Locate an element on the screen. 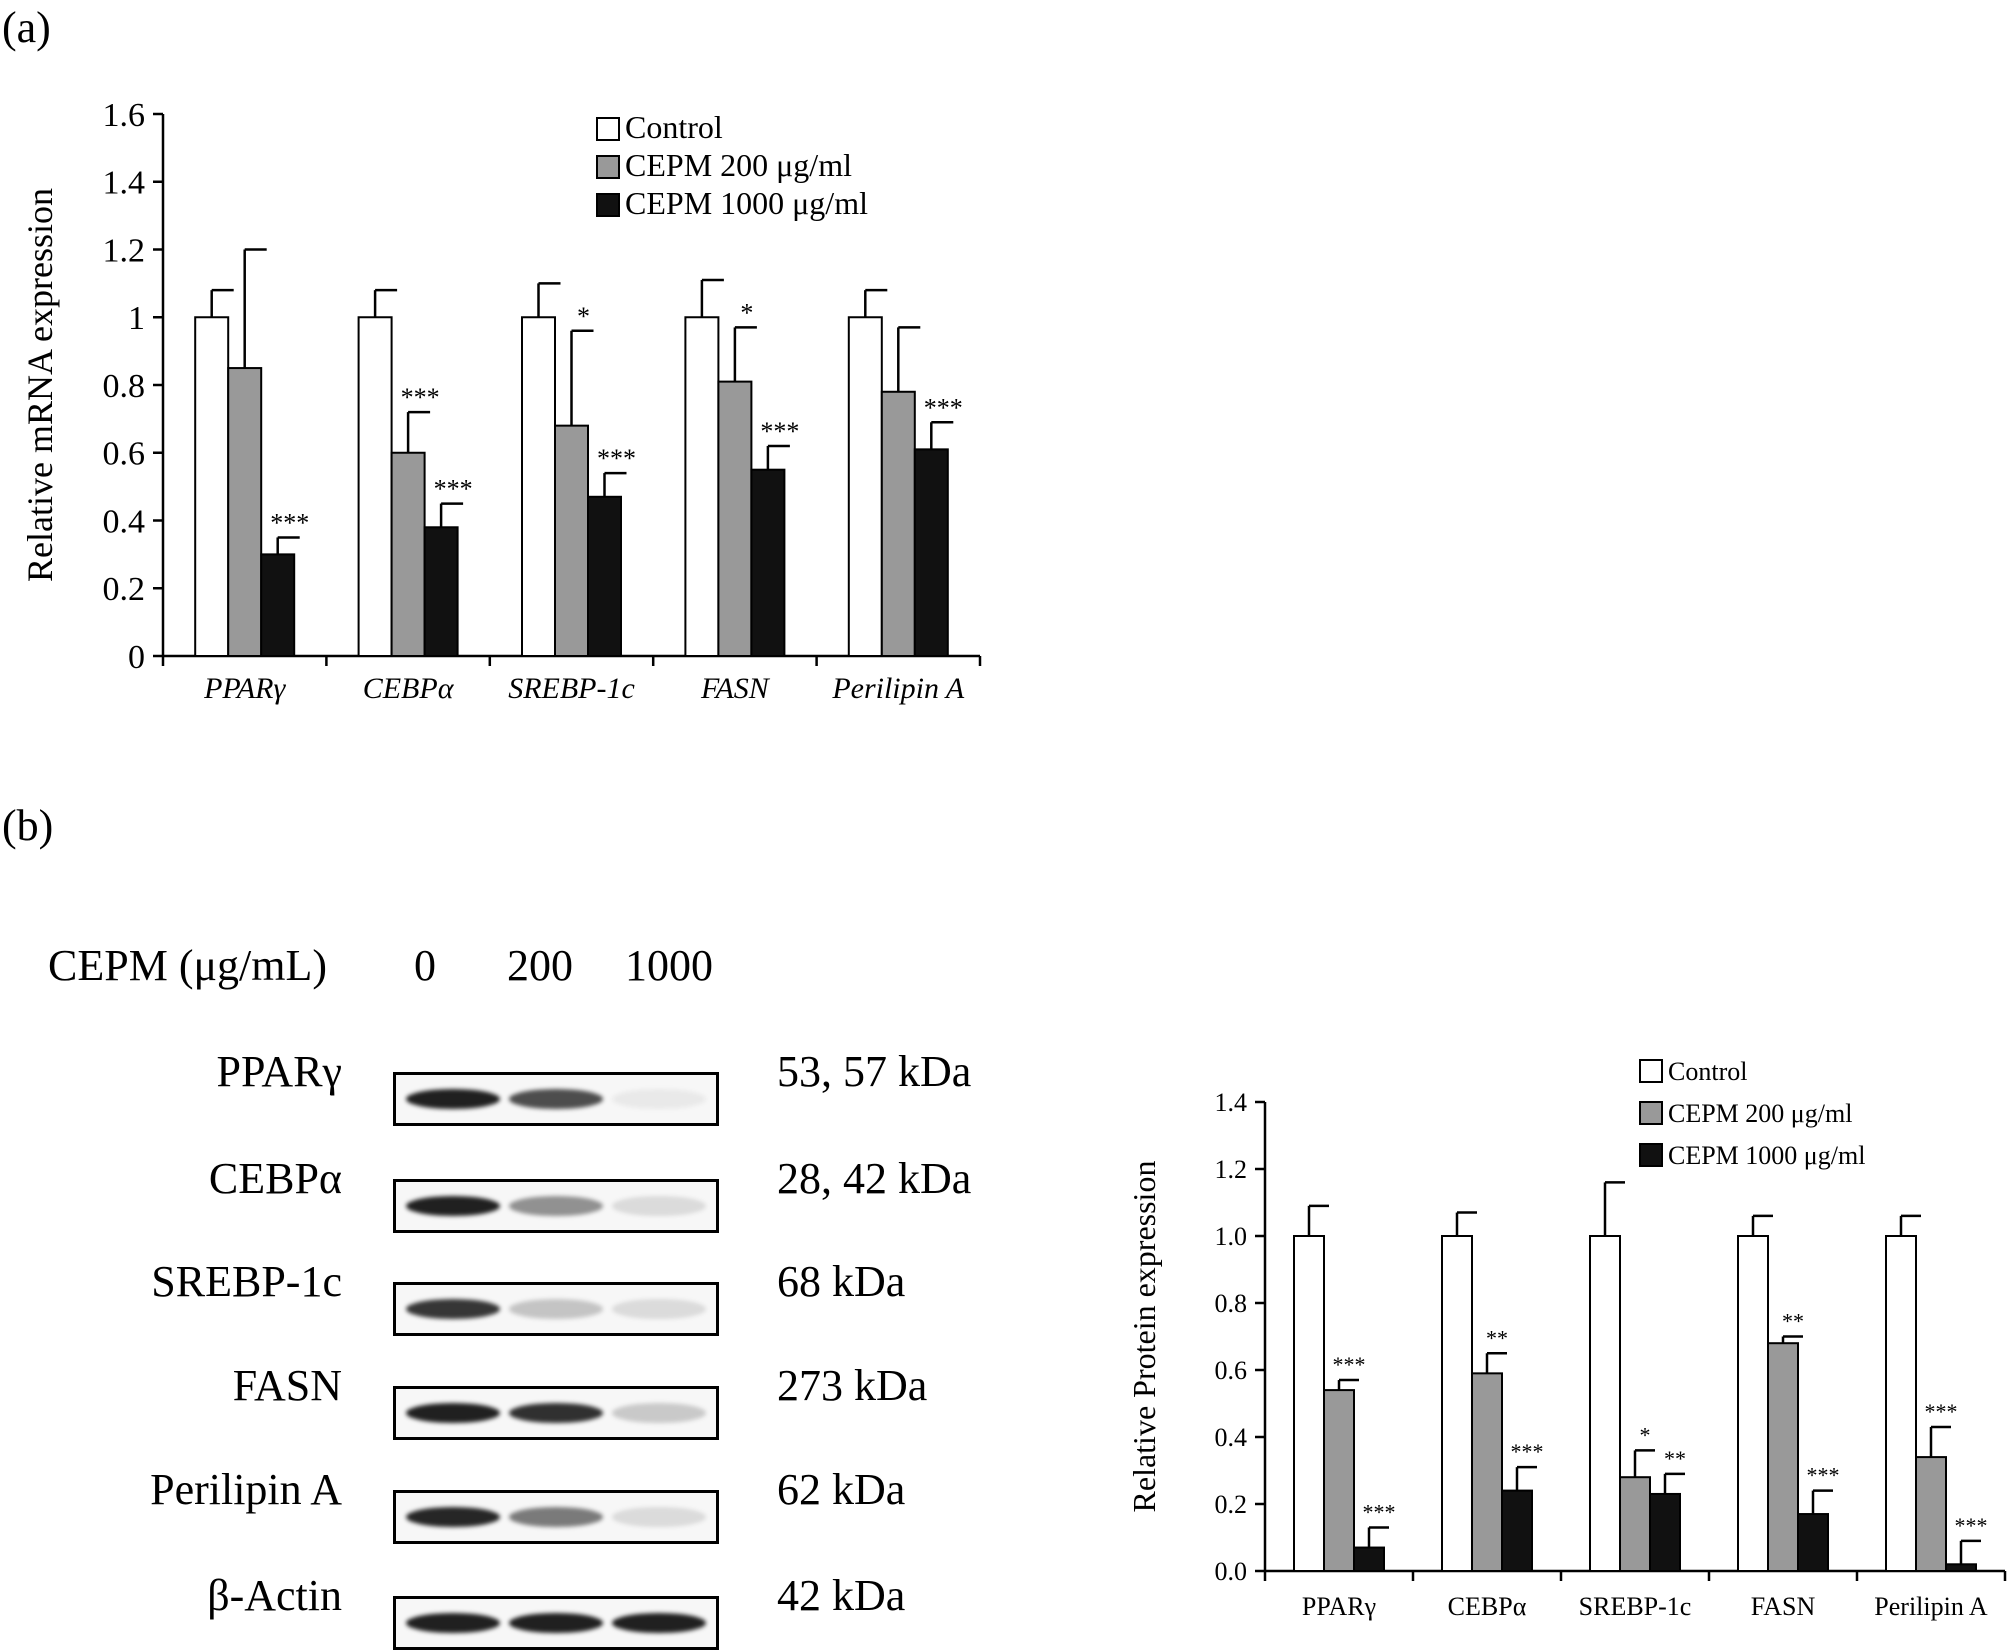 This screenshot has width=2010, height=1651. protein-legend-label: CEPM 1000 μg/ml is located at coordinates (1766, 1155).